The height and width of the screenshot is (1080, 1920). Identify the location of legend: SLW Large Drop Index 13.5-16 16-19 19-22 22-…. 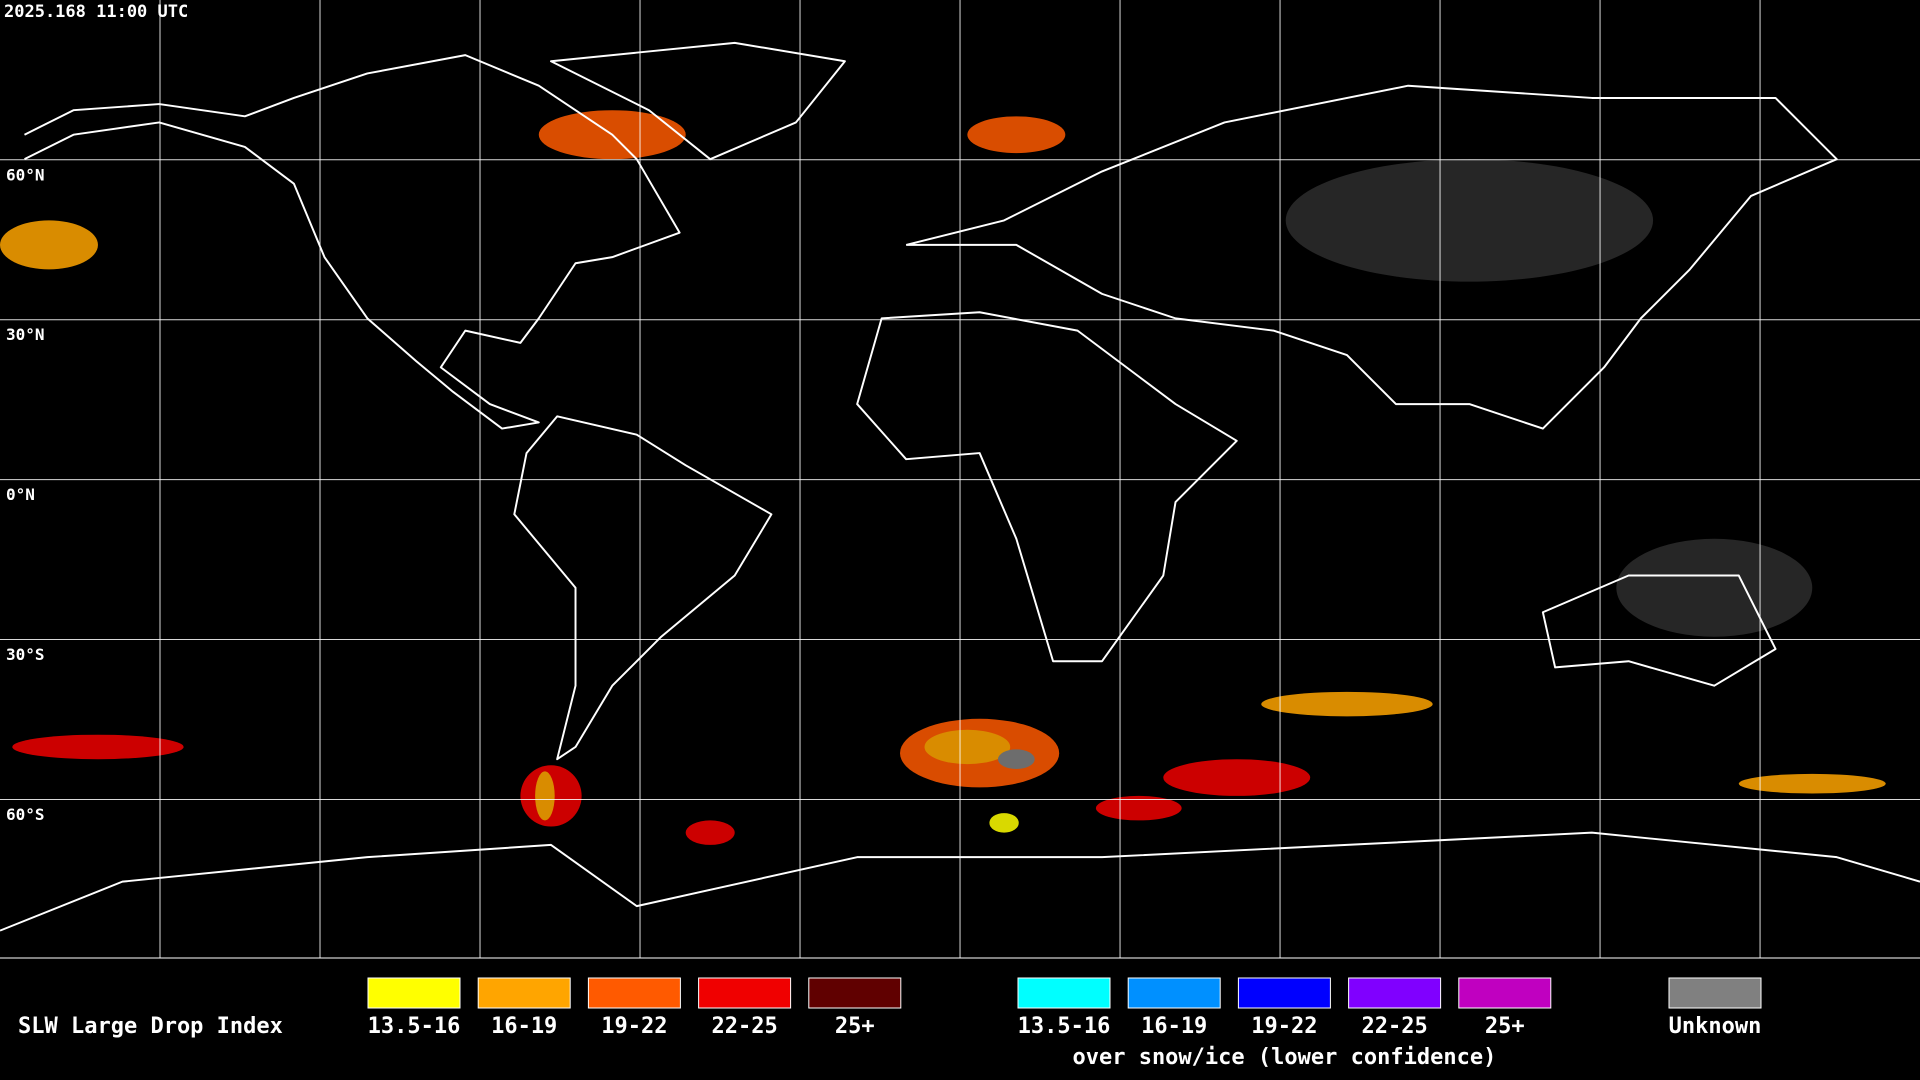
(890, 1023).